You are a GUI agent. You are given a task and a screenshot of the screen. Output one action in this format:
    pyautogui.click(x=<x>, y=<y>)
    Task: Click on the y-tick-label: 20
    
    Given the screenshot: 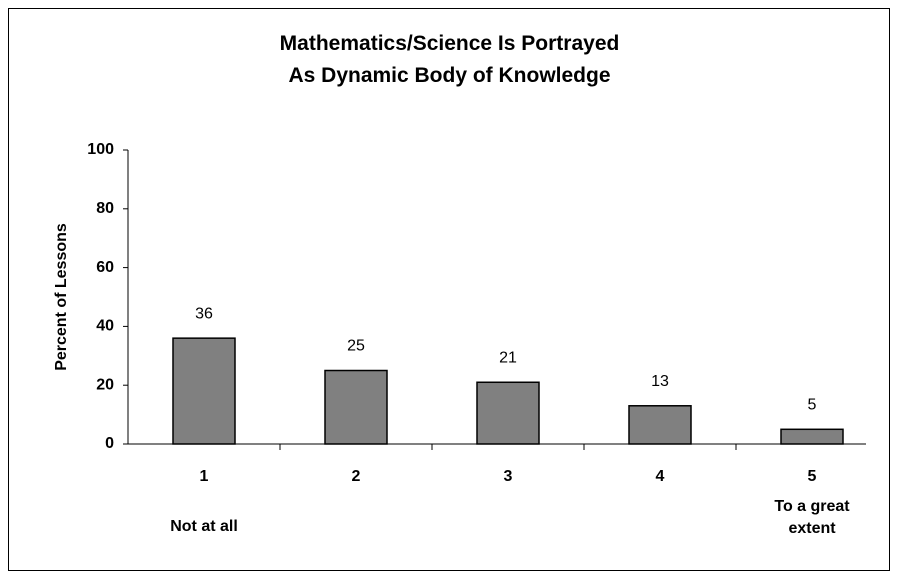 What is the action you would take?
    pyautogui.click(x=105, y=384)
    